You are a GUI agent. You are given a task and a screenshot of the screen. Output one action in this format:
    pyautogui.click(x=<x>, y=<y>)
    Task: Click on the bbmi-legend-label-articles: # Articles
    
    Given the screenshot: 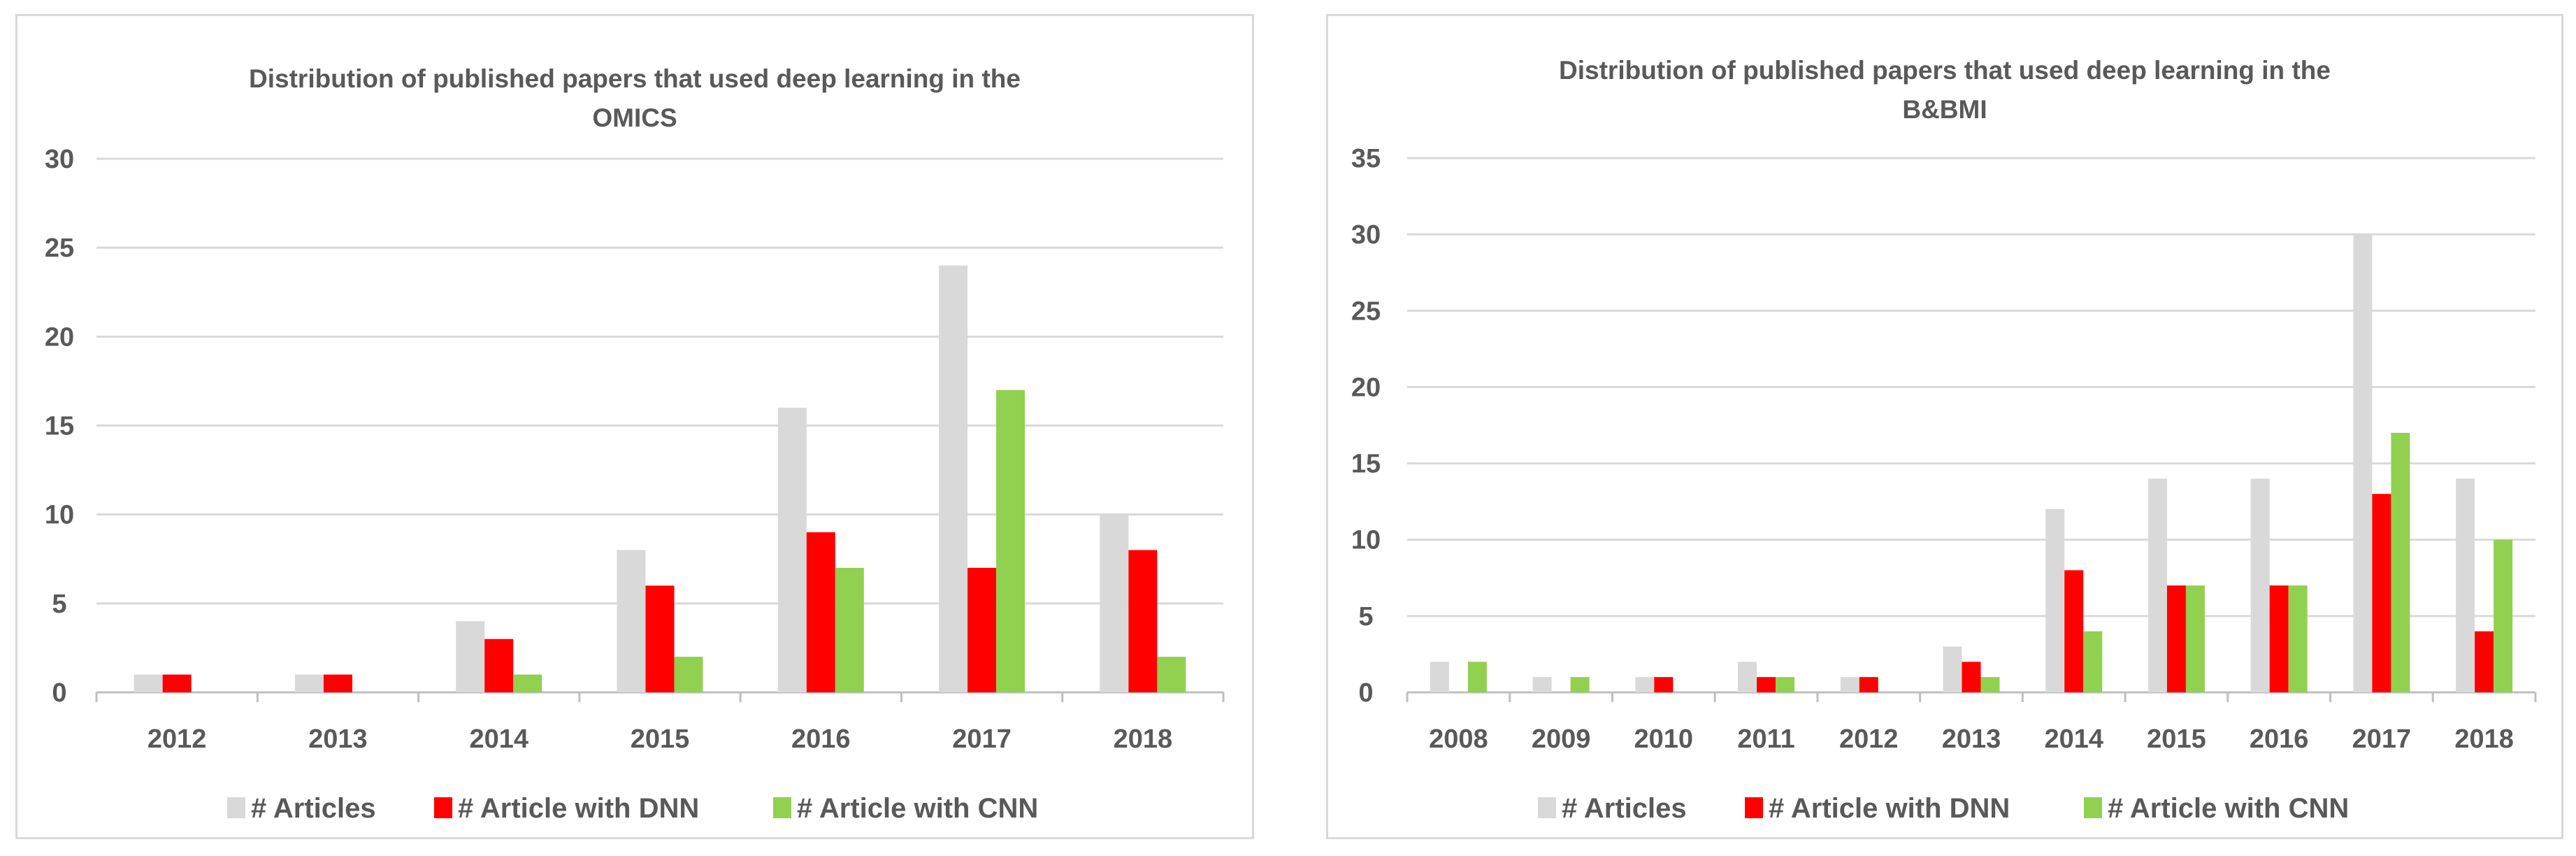 What is the action you would take?
    pyautogui.click(x=1624, y=808)
    